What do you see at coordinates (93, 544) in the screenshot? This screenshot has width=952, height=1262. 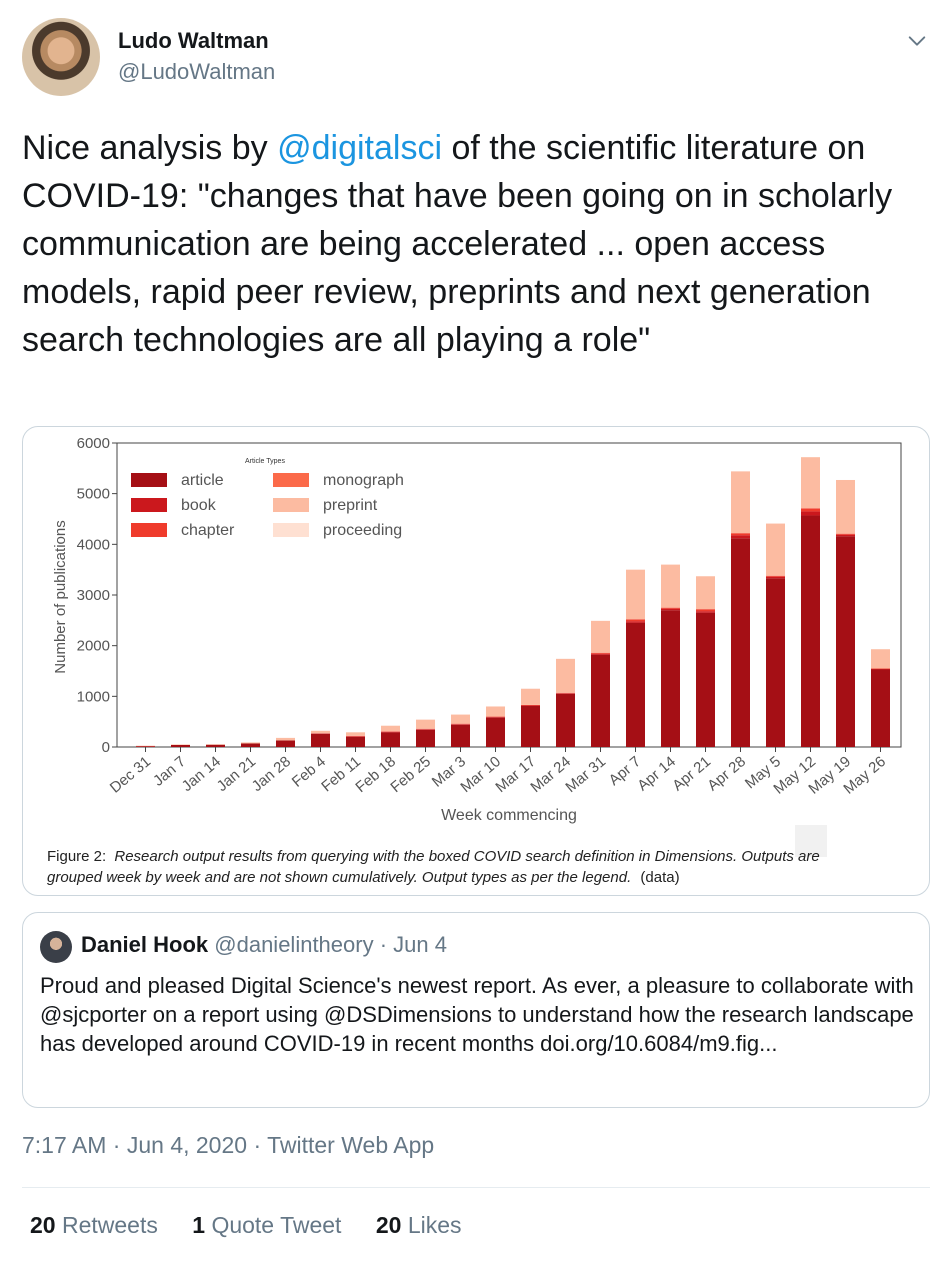 I see `y-tick-label: 4000` at bounding box center [93, 544].